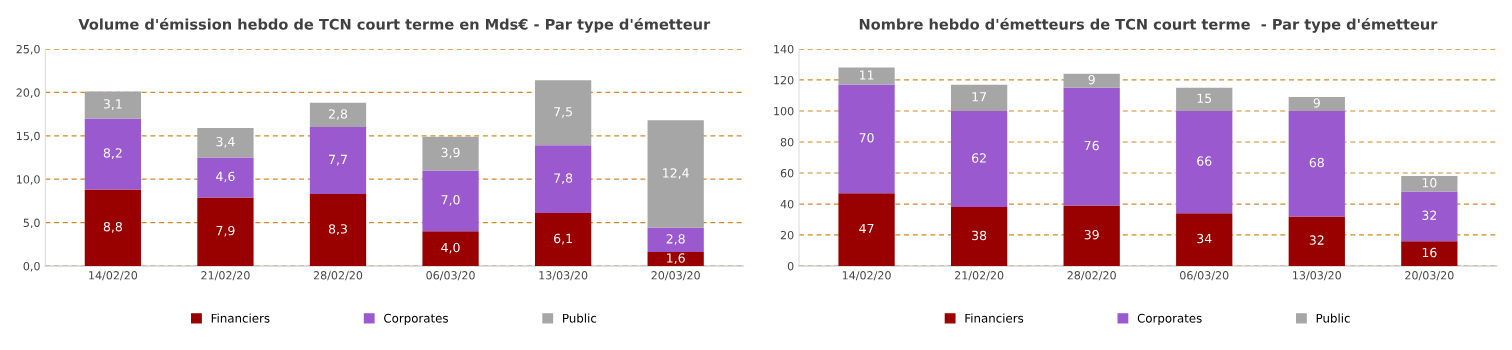 This screenshot has height=350, width=1512. I want to click on data-label: 11, so click(866, 75).